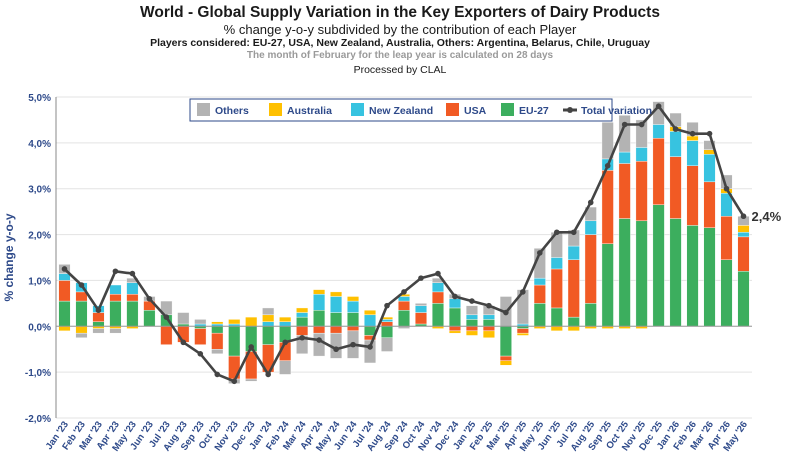  I want to click on y-tick-label: 5,0%, so click(39, 98).